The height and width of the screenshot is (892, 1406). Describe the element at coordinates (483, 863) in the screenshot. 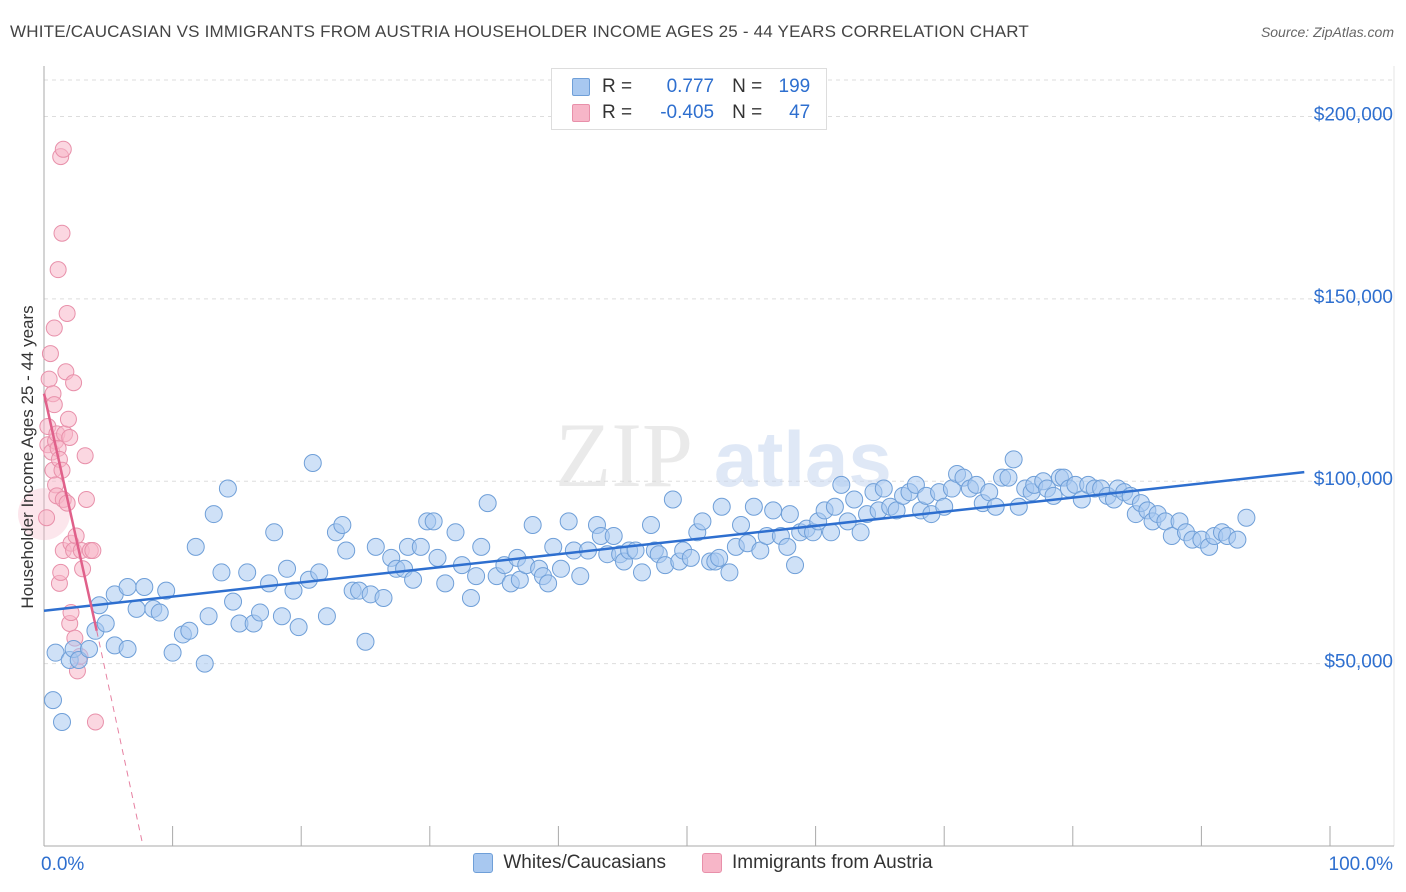

I see `series-swatch-white` at that location.